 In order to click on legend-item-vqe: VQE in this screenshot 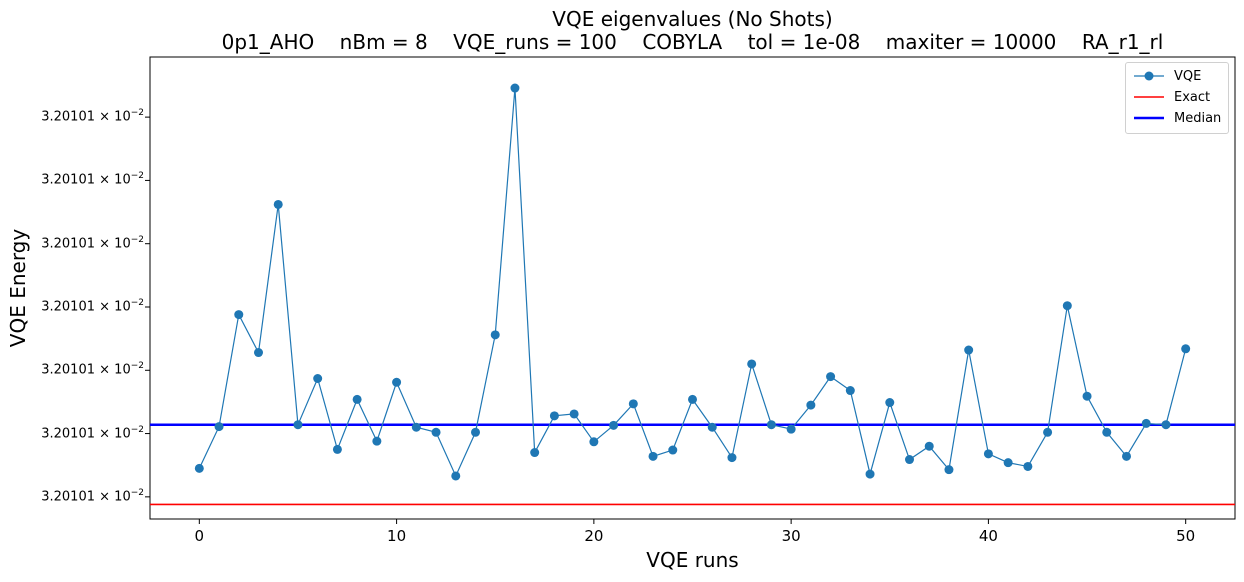, I will do `click(1166, 76)`.